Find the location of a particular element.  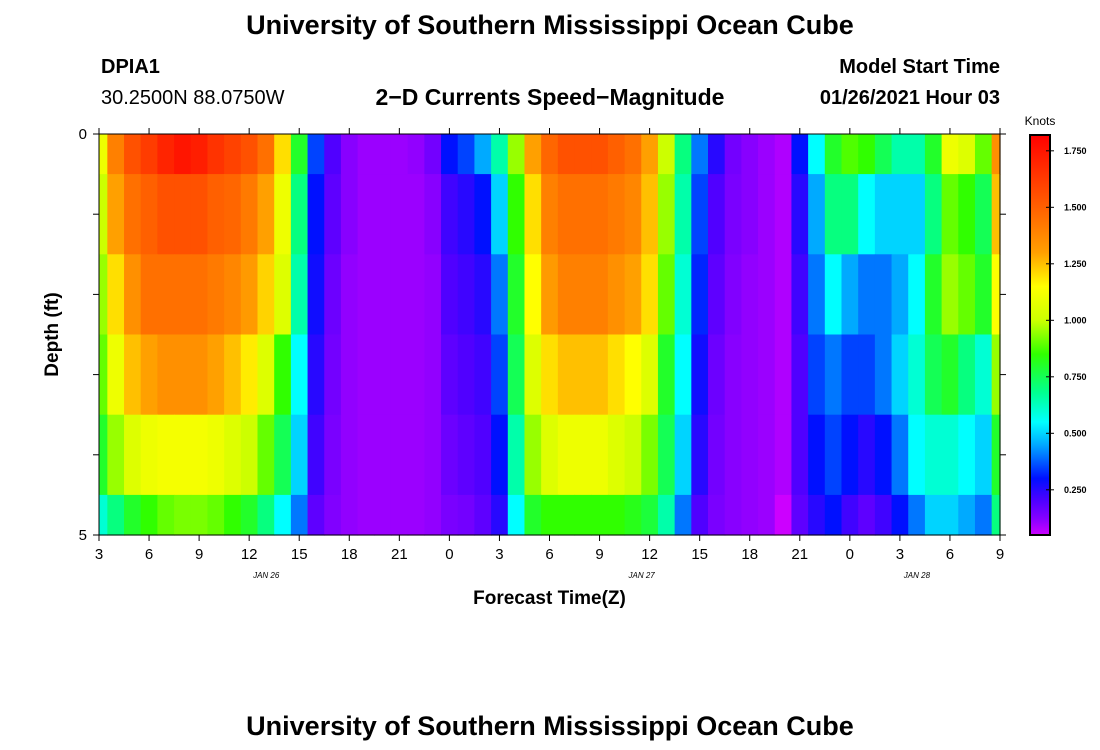

x-tick-label: 18 is located at coordinates (749, 554).